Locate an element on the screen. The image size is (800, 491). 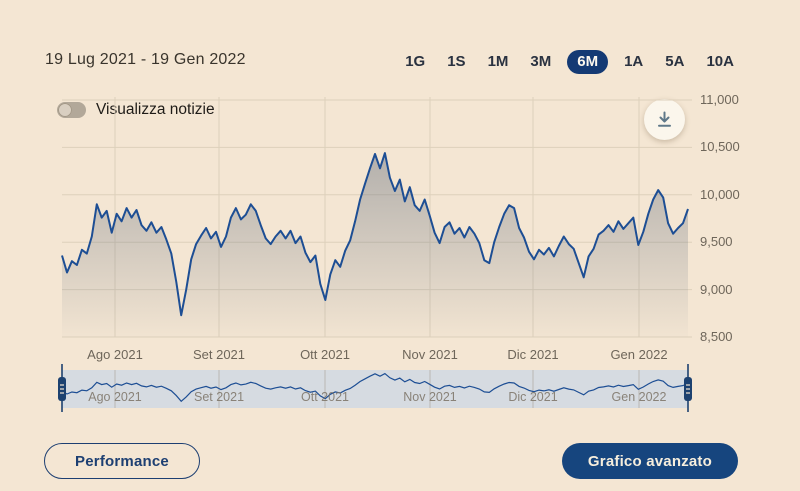
download-button is located at coordinates (664, 119).